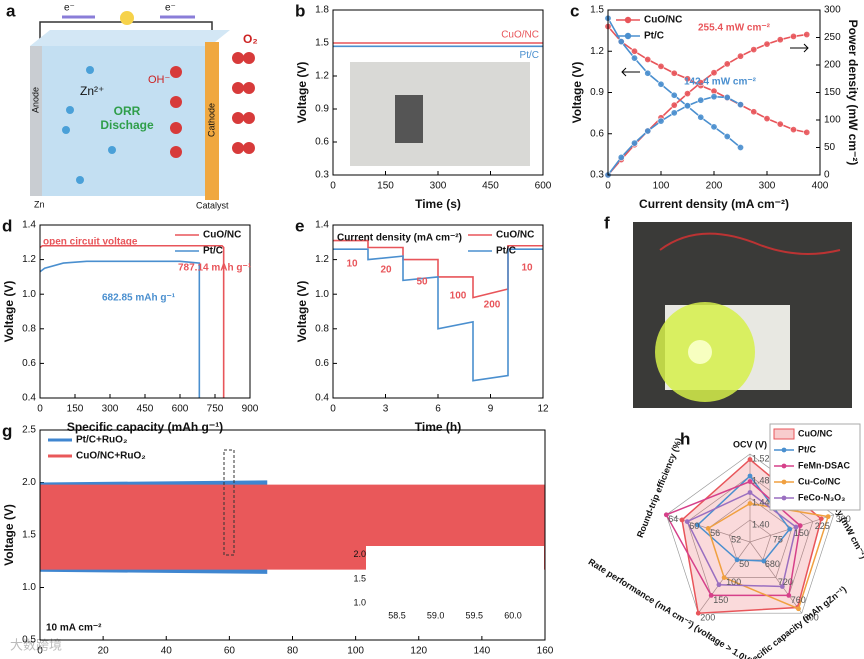 Image resolution: width=864 pixels, height=659 pixels. What do you see at coordinates (784, 434) in the screenshot?
I see `legend-swatch` at bounding box center [784, 434].